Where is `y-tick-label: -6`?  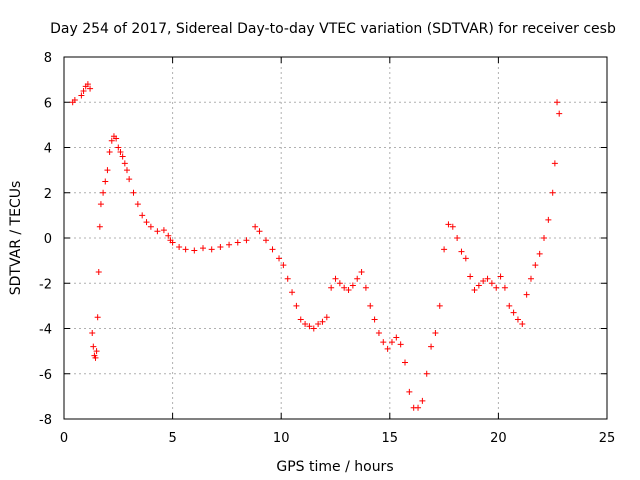 y-tick-label: -6 is located at coordinates (45, 375).